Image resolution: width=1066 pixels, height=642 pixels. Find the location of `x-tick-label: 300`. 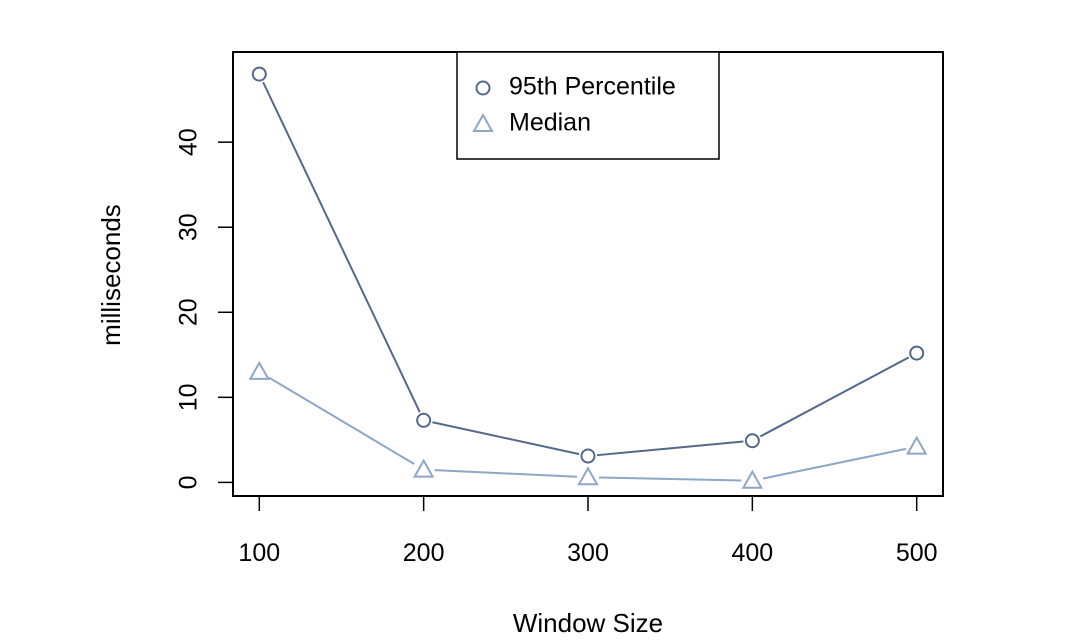

x-tick-label: 300 is located at coordinates (588, 553).